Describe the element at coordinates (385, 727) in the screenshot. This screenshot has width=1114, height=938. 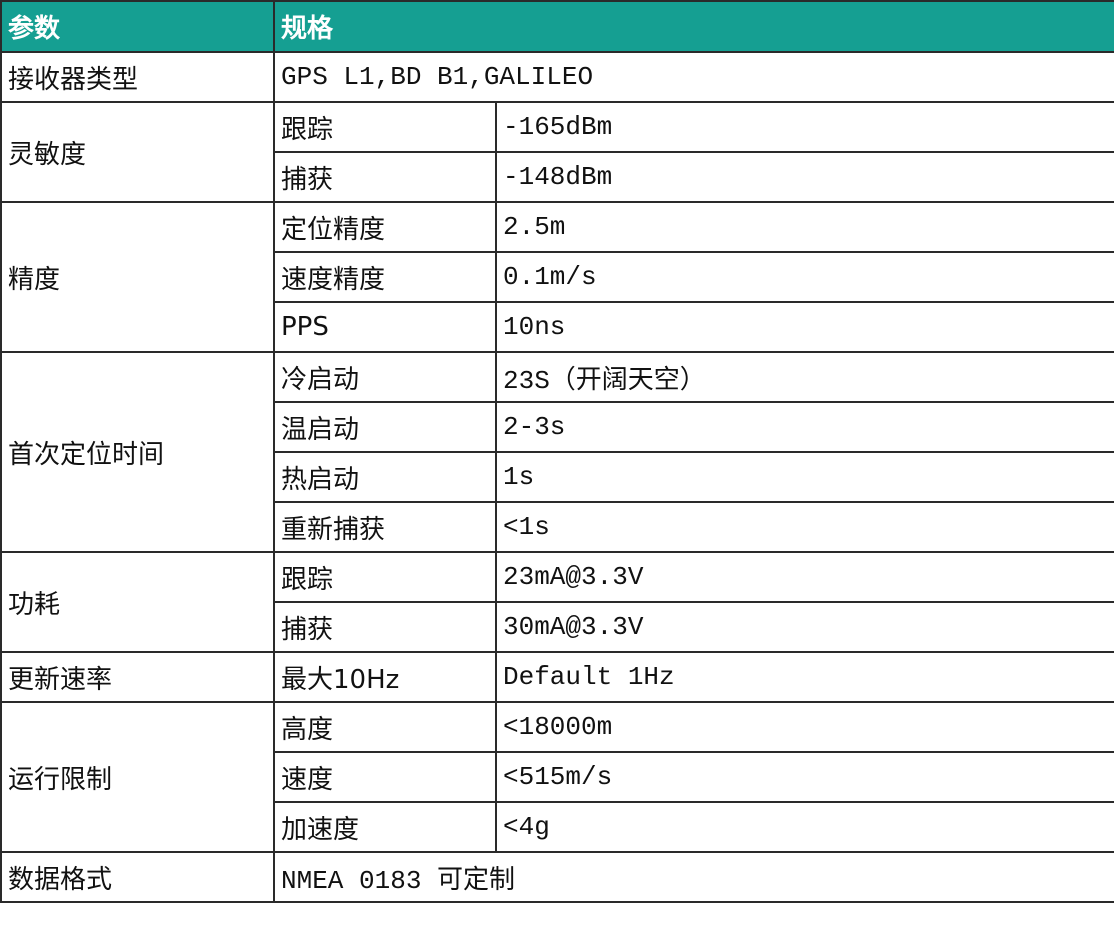
I see `item-cell: 高度` at that location.